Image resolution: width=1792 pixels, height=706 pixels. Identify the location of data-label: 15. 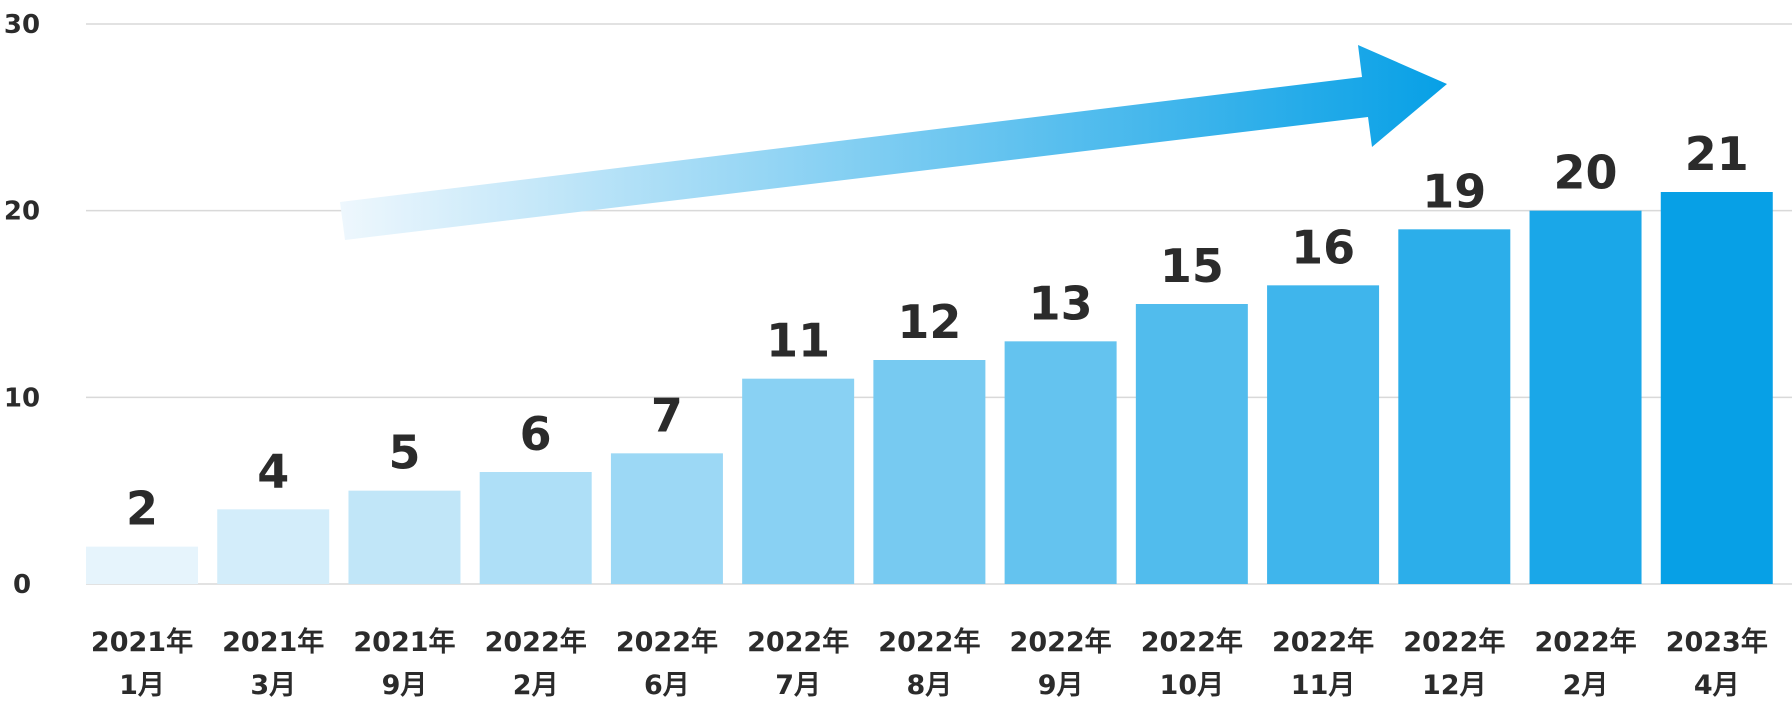
(1192, 266).